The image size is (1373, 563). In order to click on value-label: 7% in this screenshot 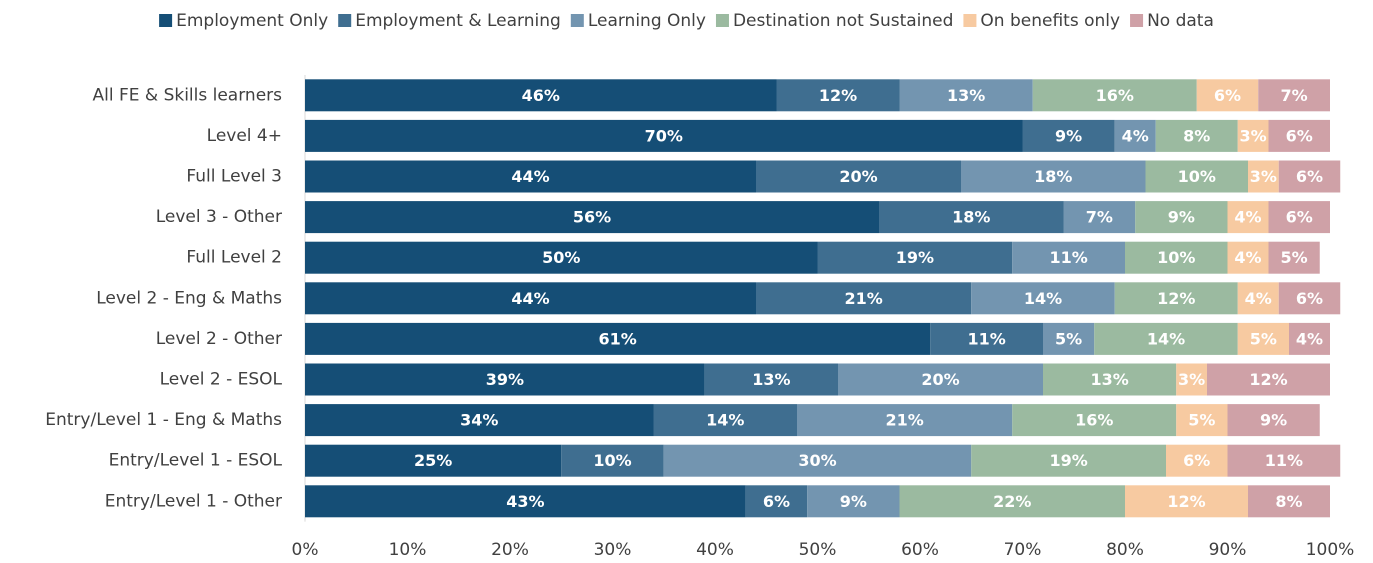, I will do `click(1294, 95)`.